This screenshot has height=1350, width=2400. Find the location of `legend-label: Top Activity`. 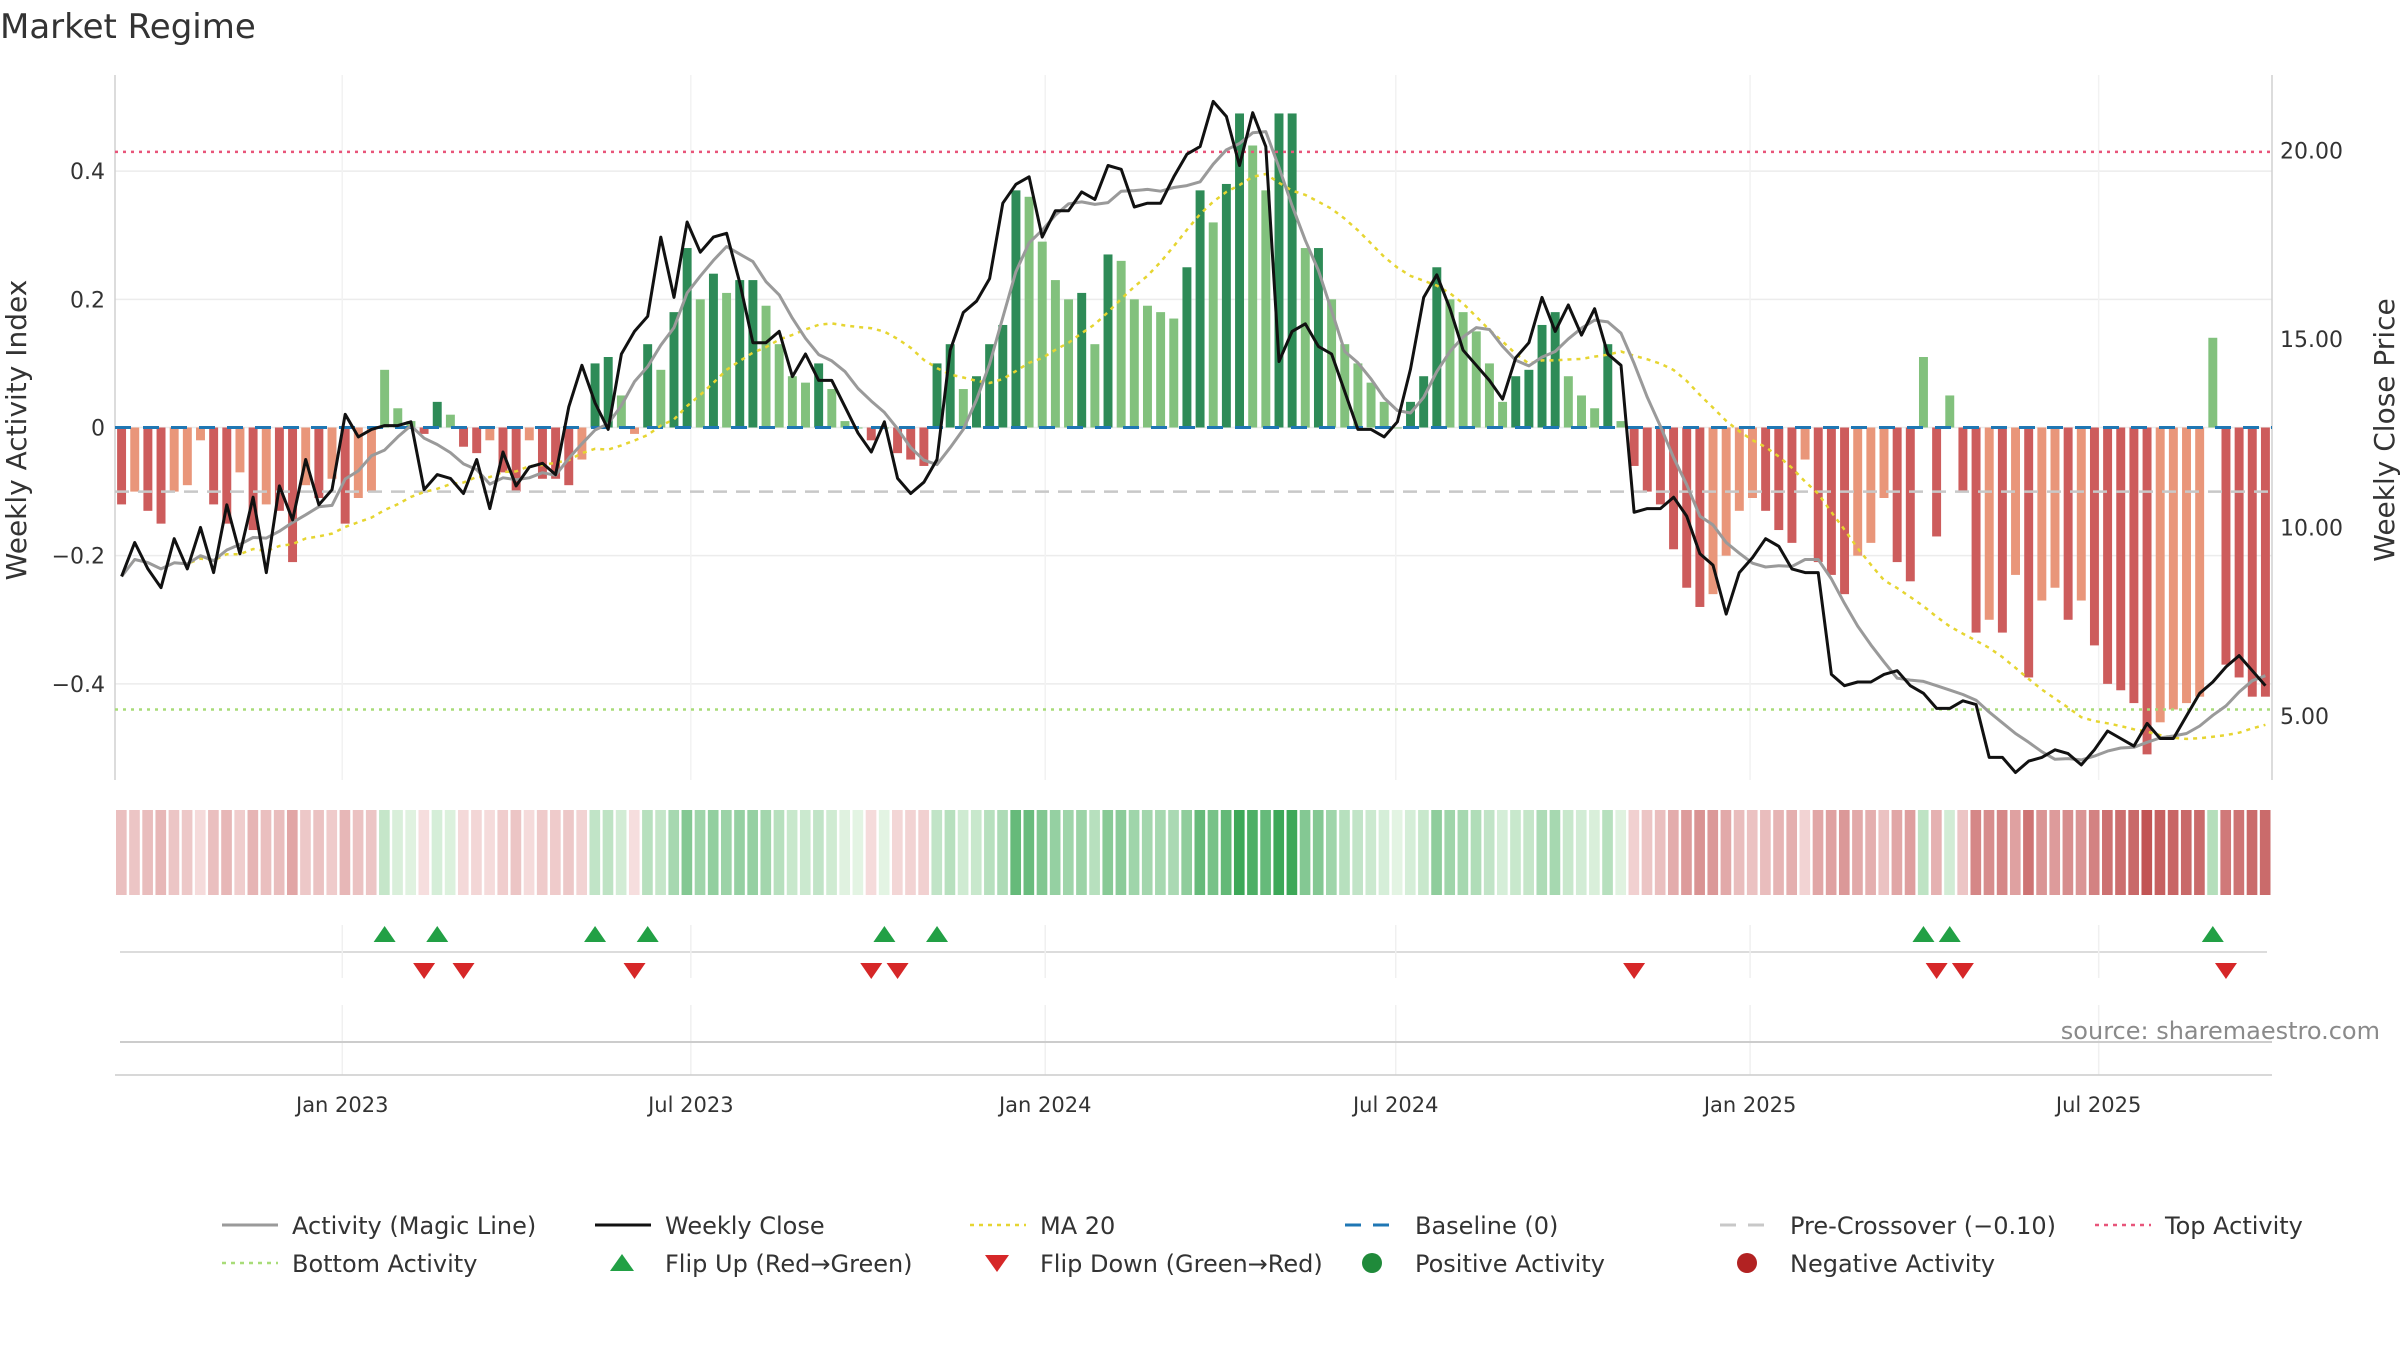

legend-label: Top Activity is located at coordinates (2233, 1226).